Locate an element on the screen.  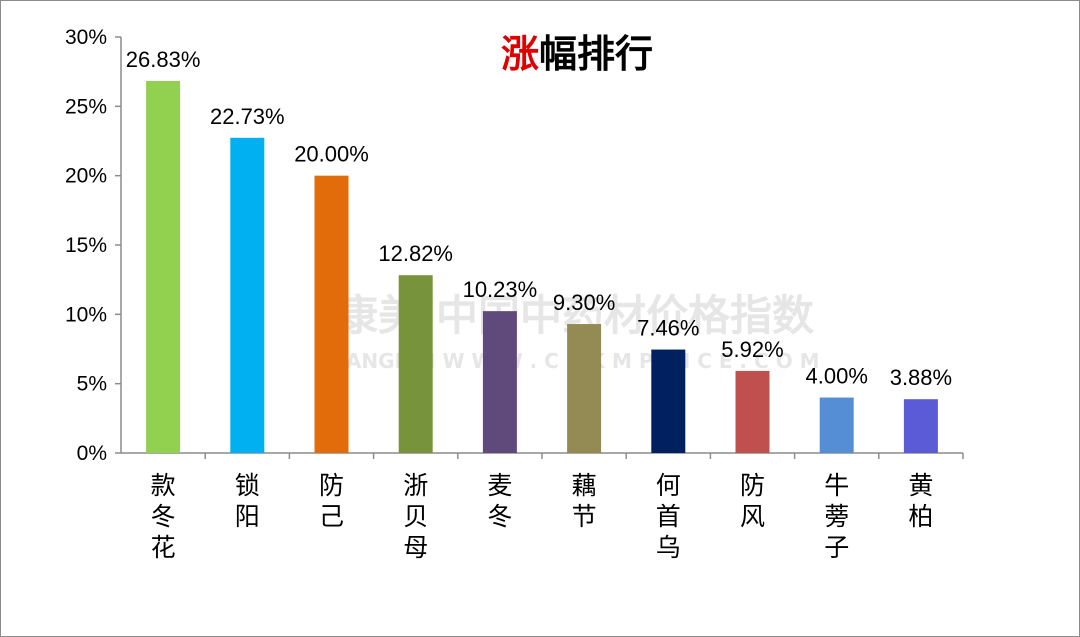
category-label: 防己 is located at coordinates (331, 501).